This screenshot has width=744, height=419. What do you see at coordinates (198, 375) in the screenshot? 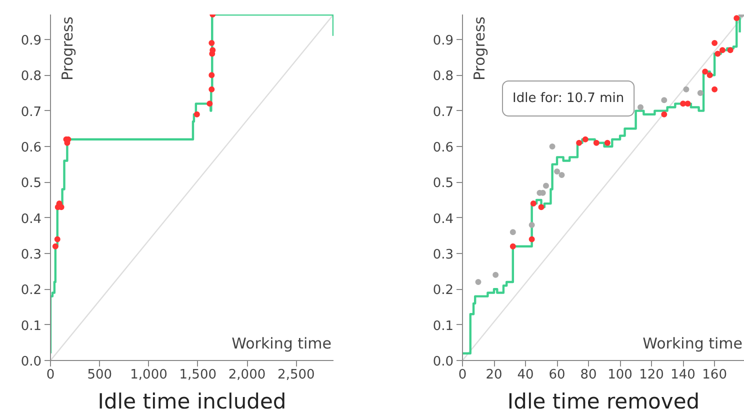
I see `x-tick-label: 1,500` at bounding box center [198, 375].